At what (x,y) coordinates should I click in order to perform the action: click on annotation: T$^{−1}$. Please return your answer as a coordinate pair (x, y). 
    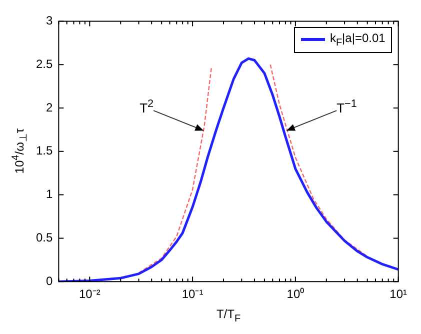
    Looking at the image, I should click on (346, 106).